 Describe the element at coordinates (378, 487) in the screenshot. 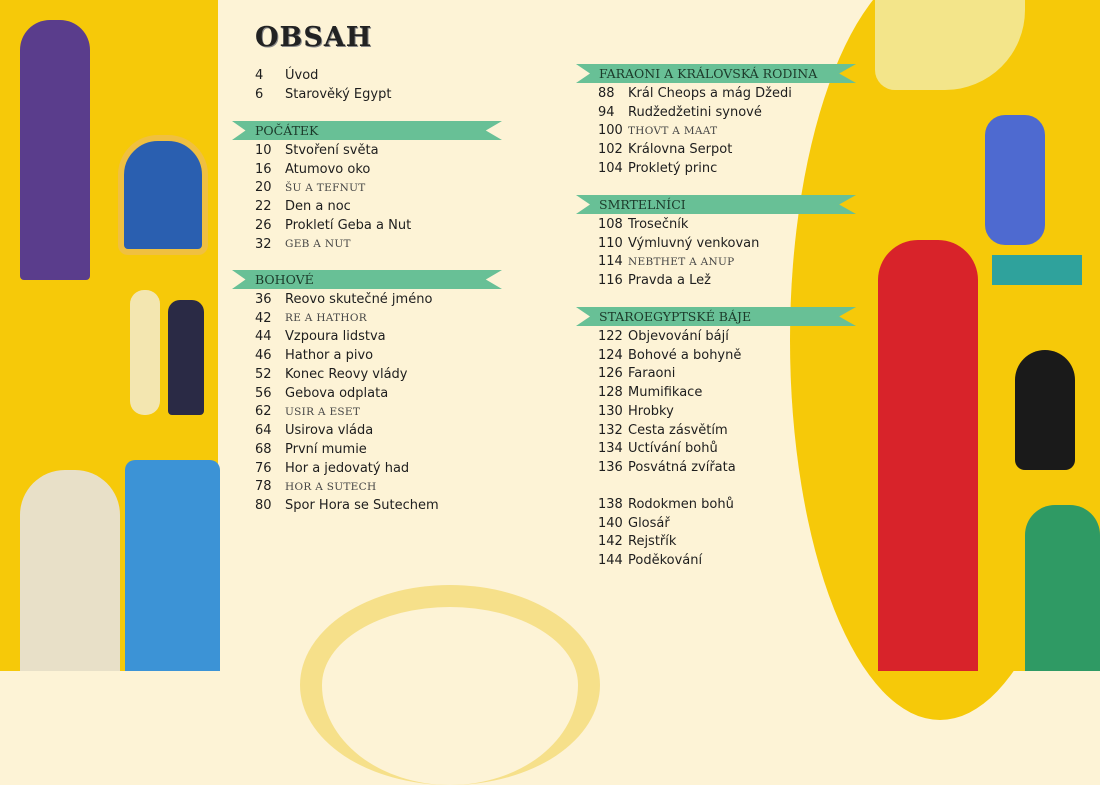

I see `toc-entry: 78 HOR A SUTECH` at that location.